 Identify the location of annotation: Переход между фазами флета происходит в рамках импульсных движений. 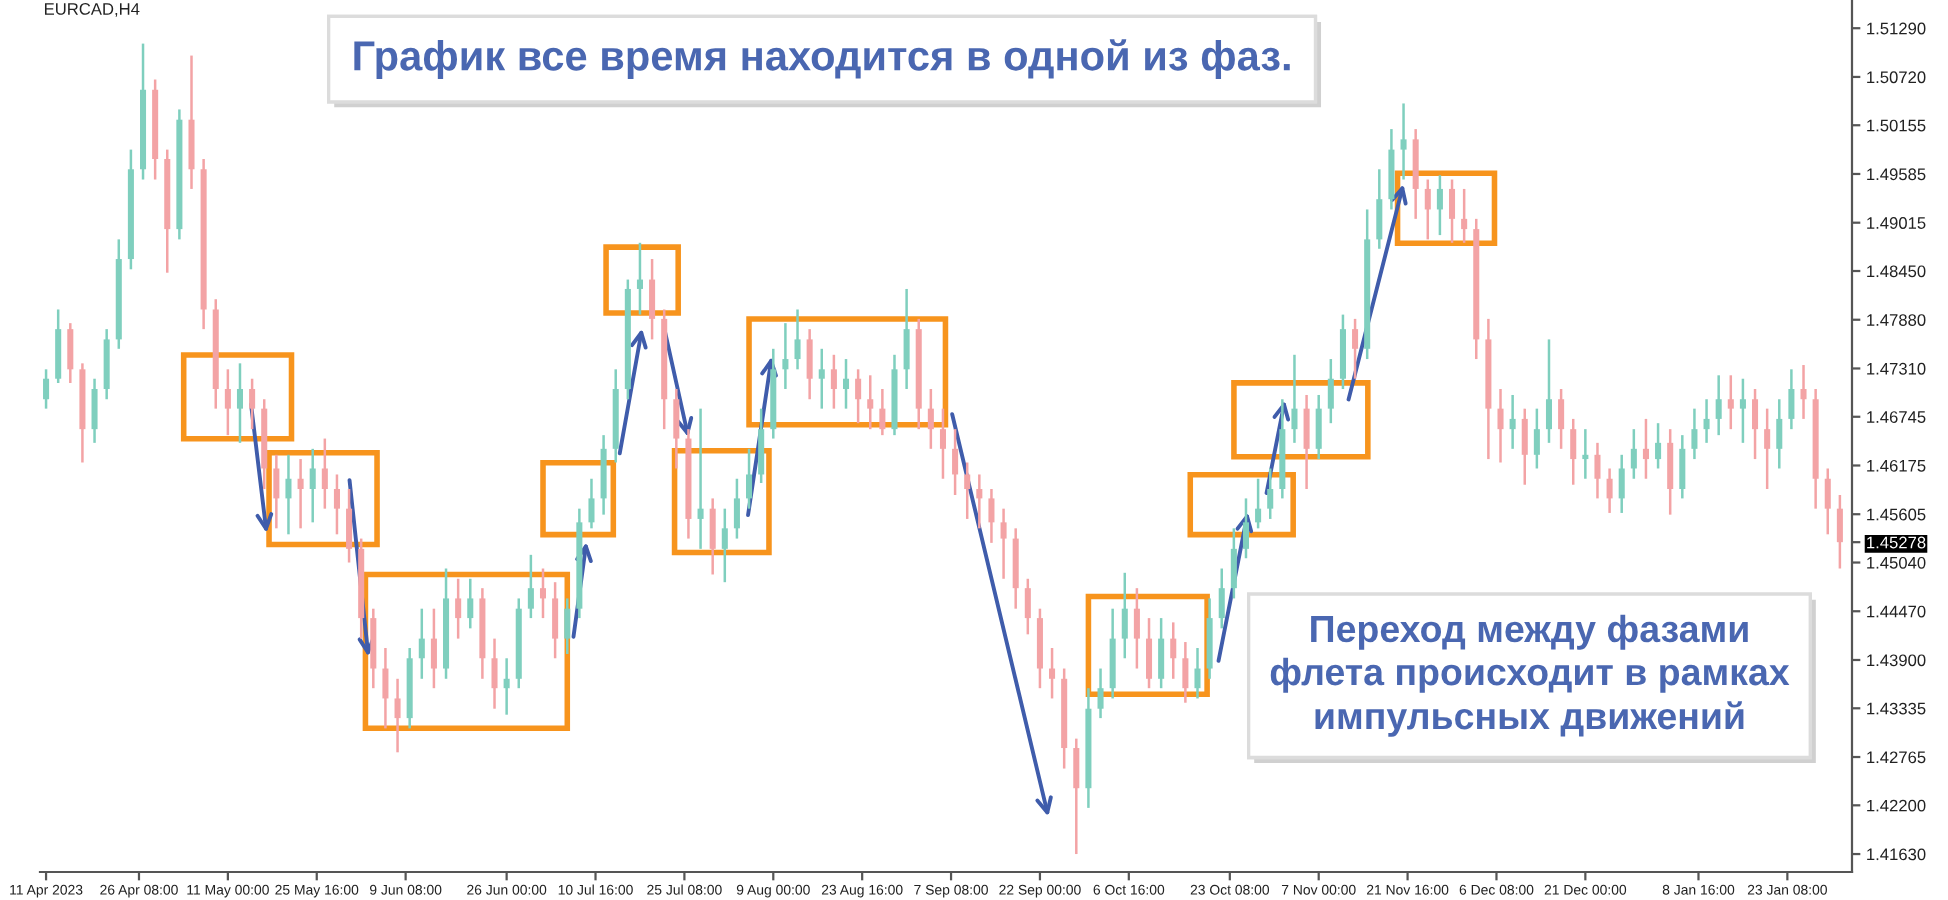
(1530, 675).